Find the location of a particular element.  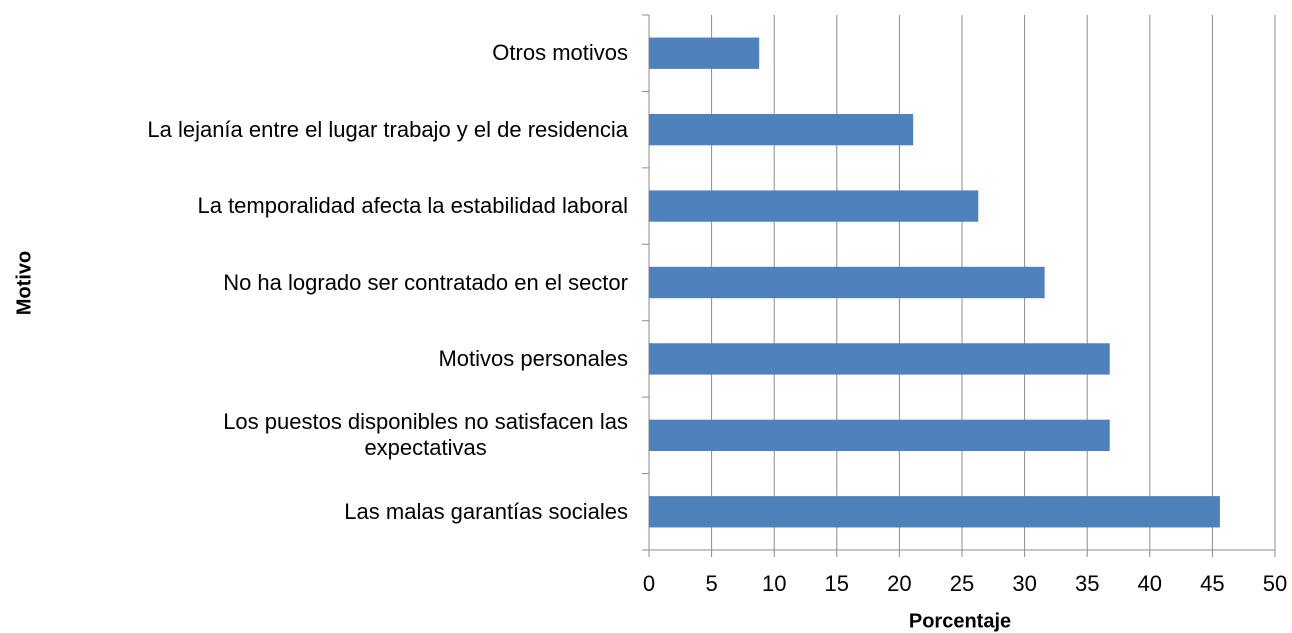

x-tick-label: 35 is located at coordinates (1087, 583).